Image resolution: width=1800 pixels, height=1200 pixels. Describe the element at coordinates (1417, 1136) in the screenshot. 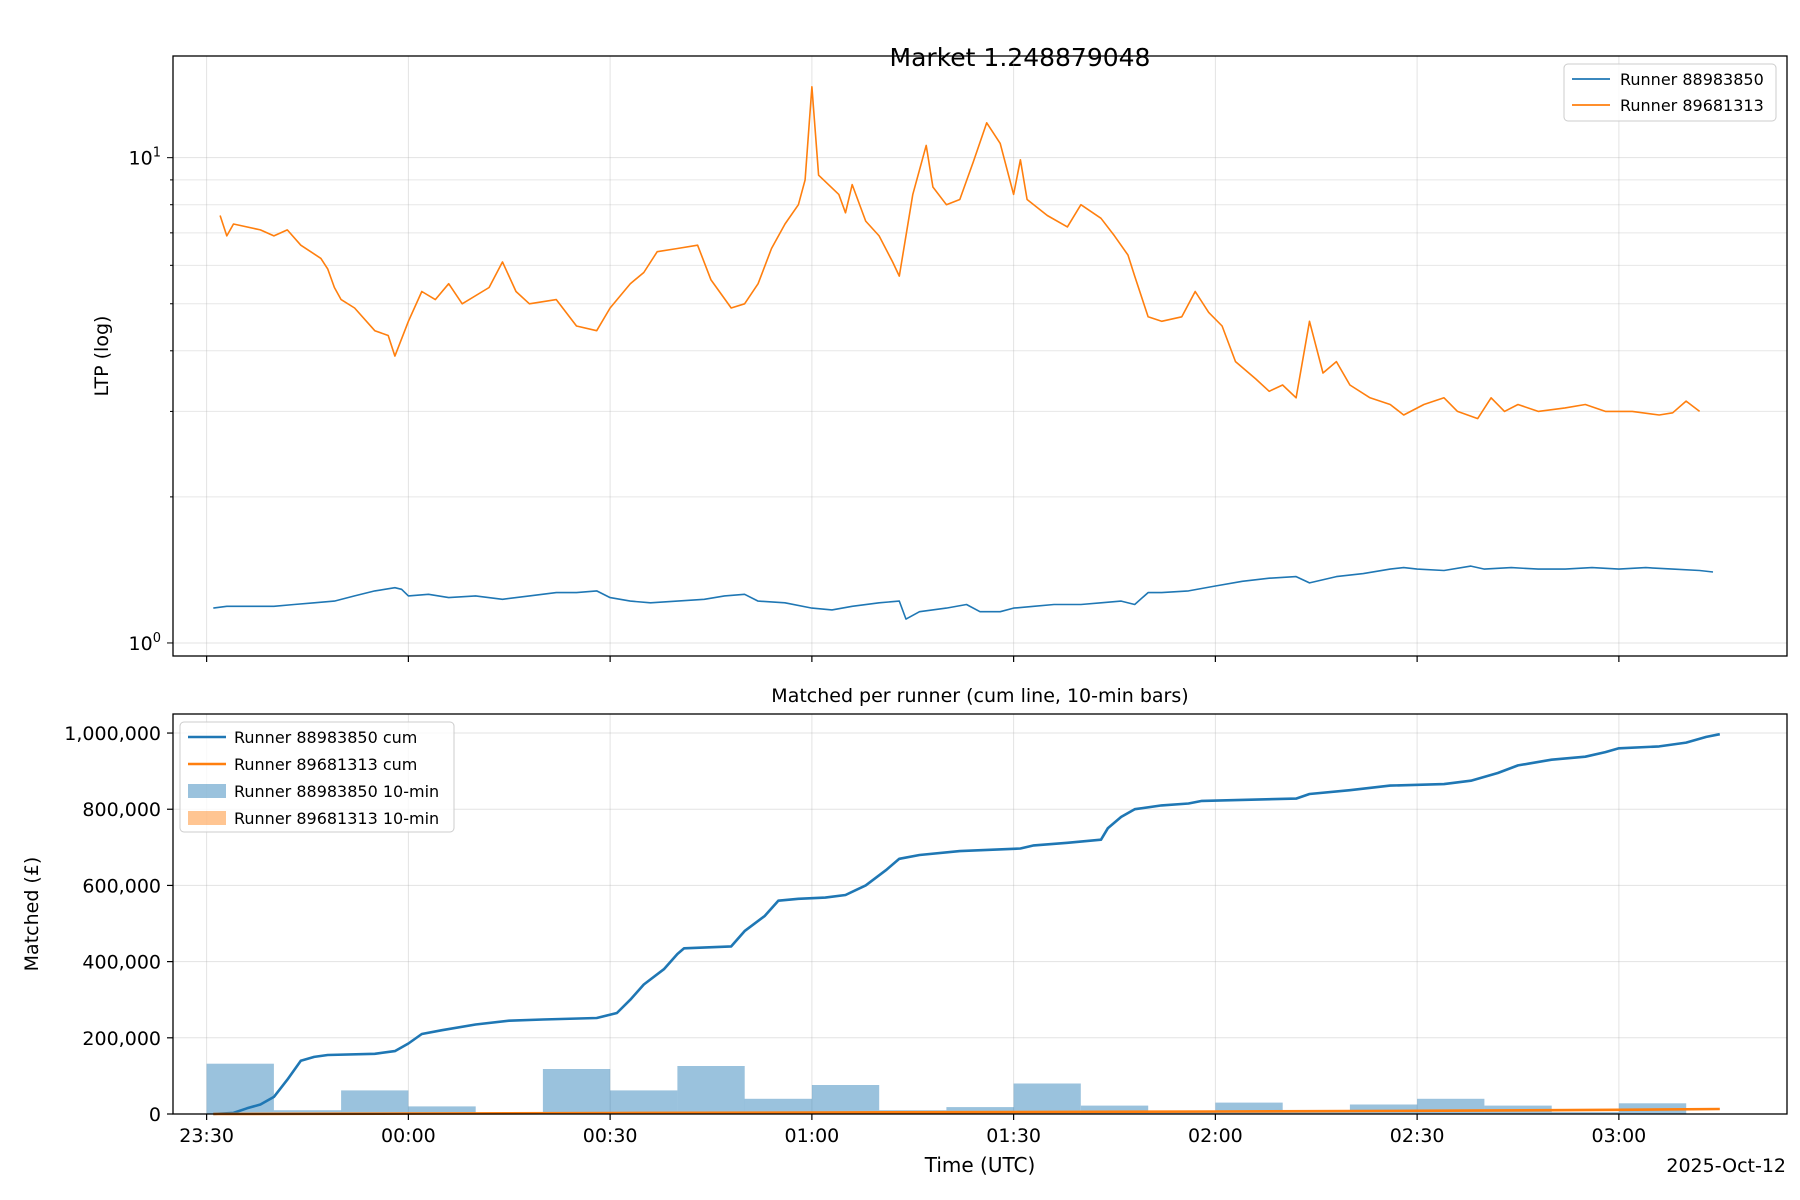

I see `matched-x-tick-label: 02:30` at that location.